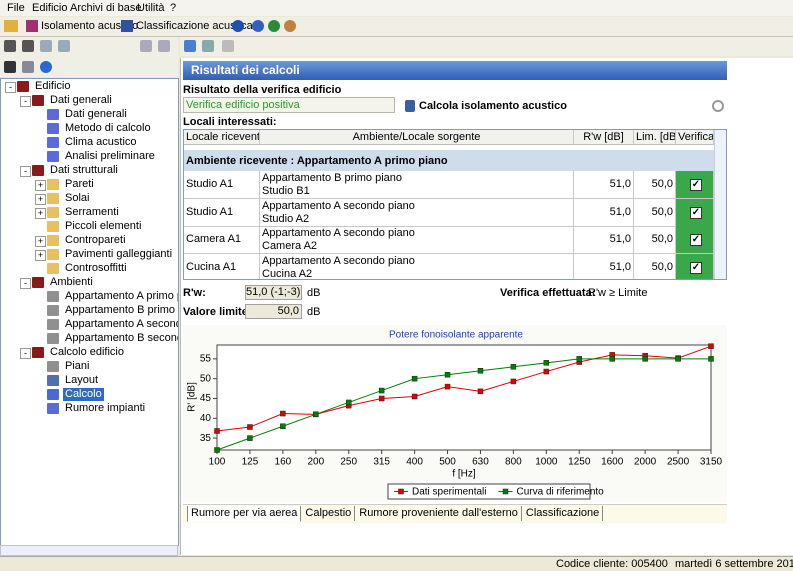 The image size is (793, 571). I want to click on tree-label: Metodo di calcolo, so click(108, 128).